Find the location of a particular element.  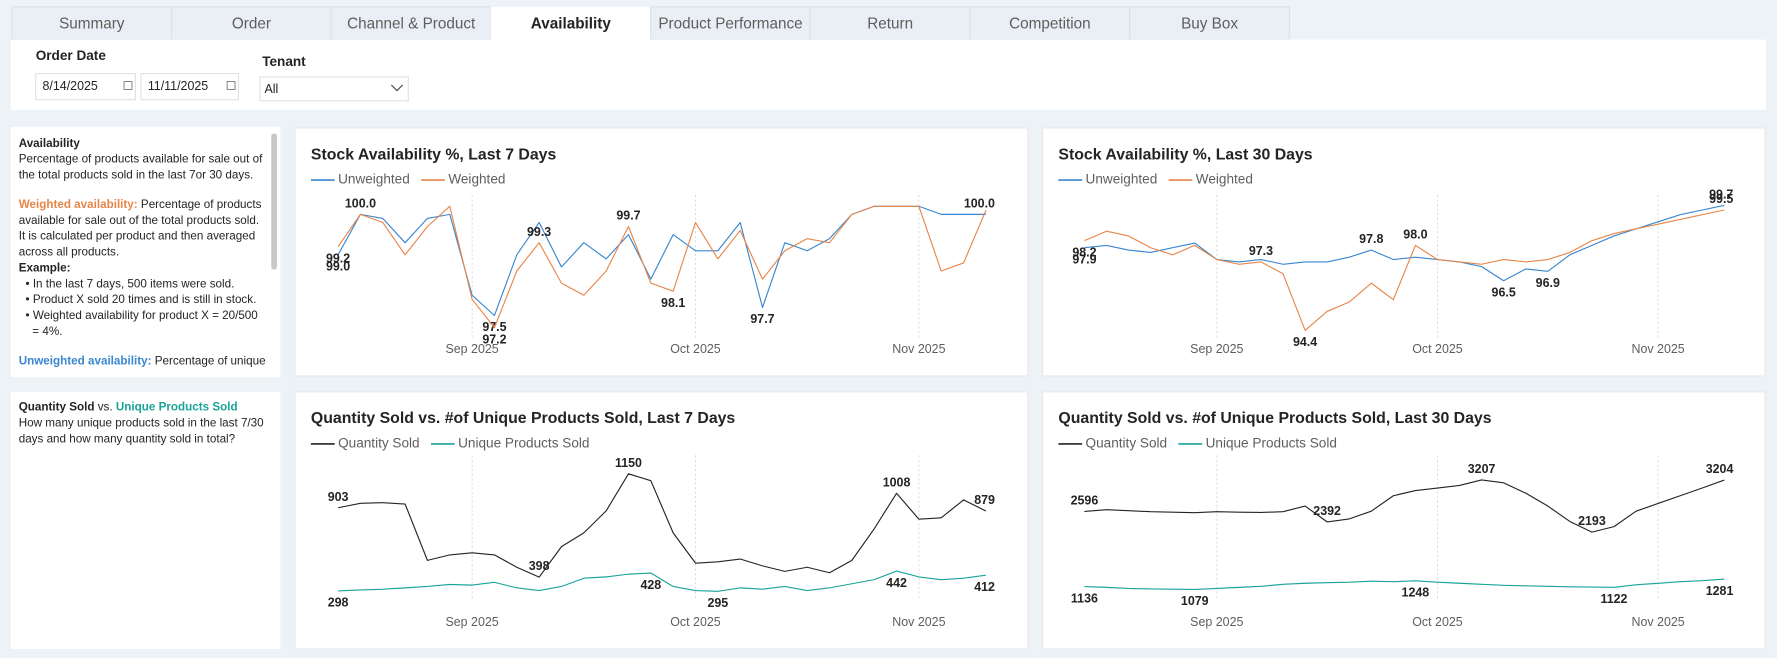

data-label: 3204 is located at coordinates (1720, 469).